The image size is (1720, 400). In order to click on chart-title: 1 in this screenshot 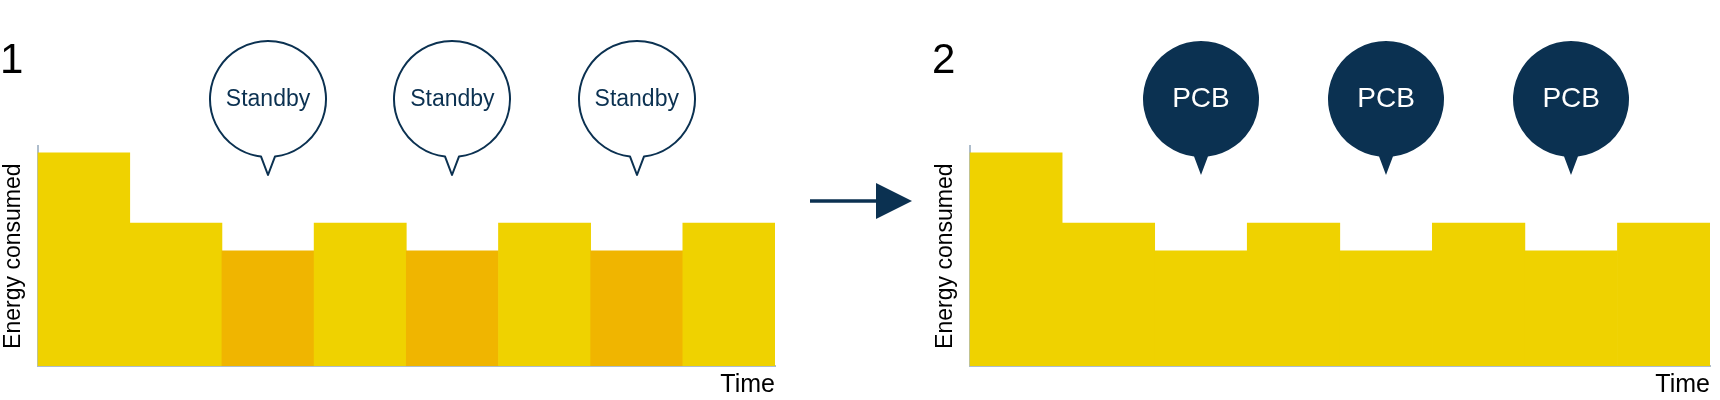, I will do `click(12, 58)`.